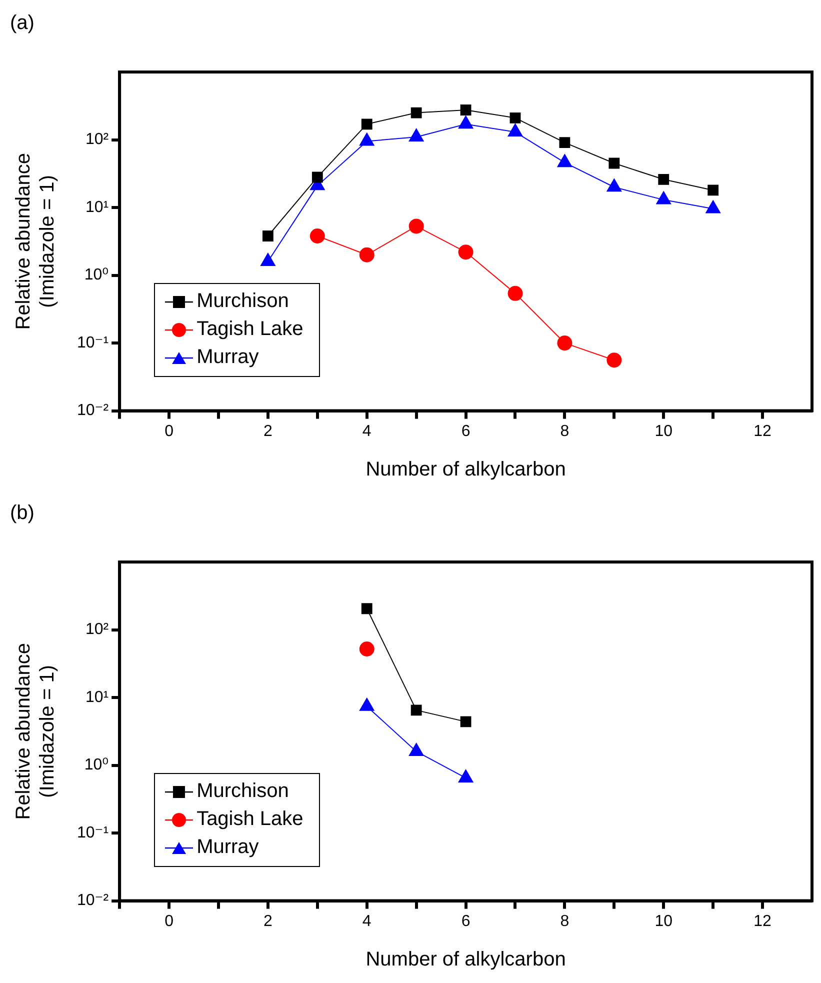  I want to click on chart-title: (a), so click(22, 23).